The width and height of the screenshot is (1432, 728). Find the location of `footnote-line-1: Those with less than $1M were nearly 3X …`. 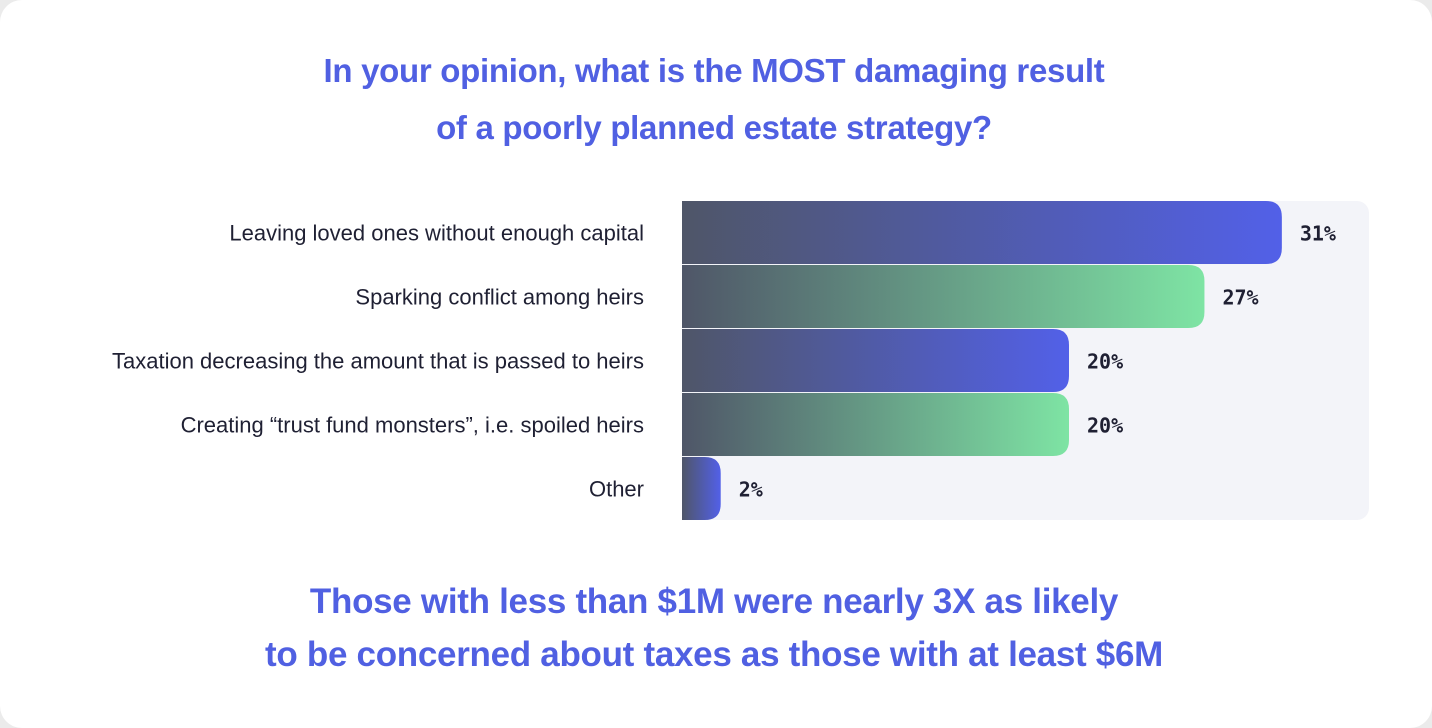

footnote-line-1: Those with less than $1M were nearly 3X … is located at coordinates (714, 601).